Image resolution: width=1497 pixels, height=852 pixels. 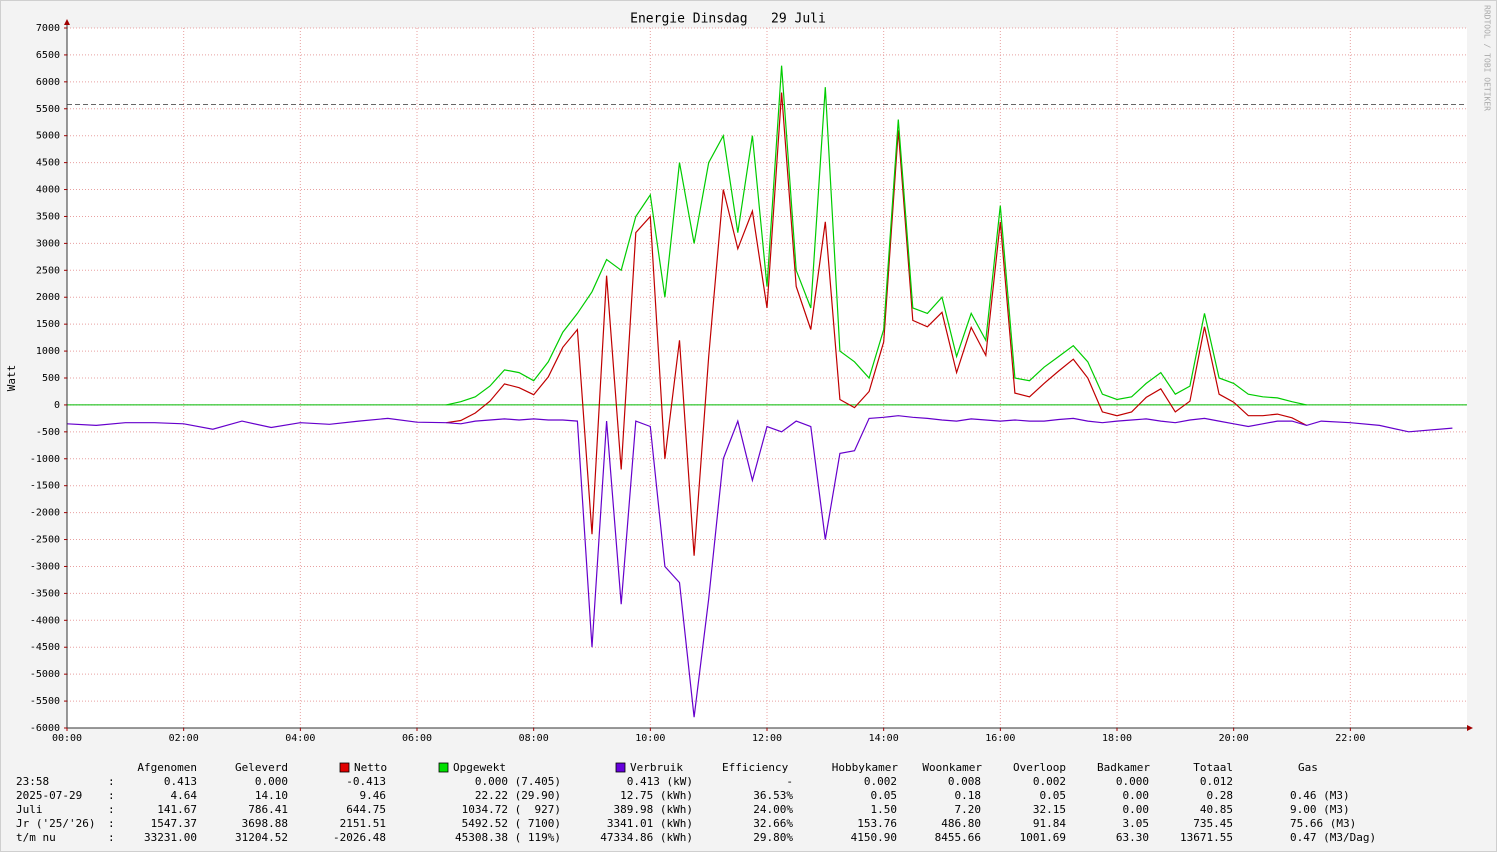 What do you see at coordinates (48, 190) in the screenshot?
I see `y-tick-label: 4000` at bounding box center [48, 190].